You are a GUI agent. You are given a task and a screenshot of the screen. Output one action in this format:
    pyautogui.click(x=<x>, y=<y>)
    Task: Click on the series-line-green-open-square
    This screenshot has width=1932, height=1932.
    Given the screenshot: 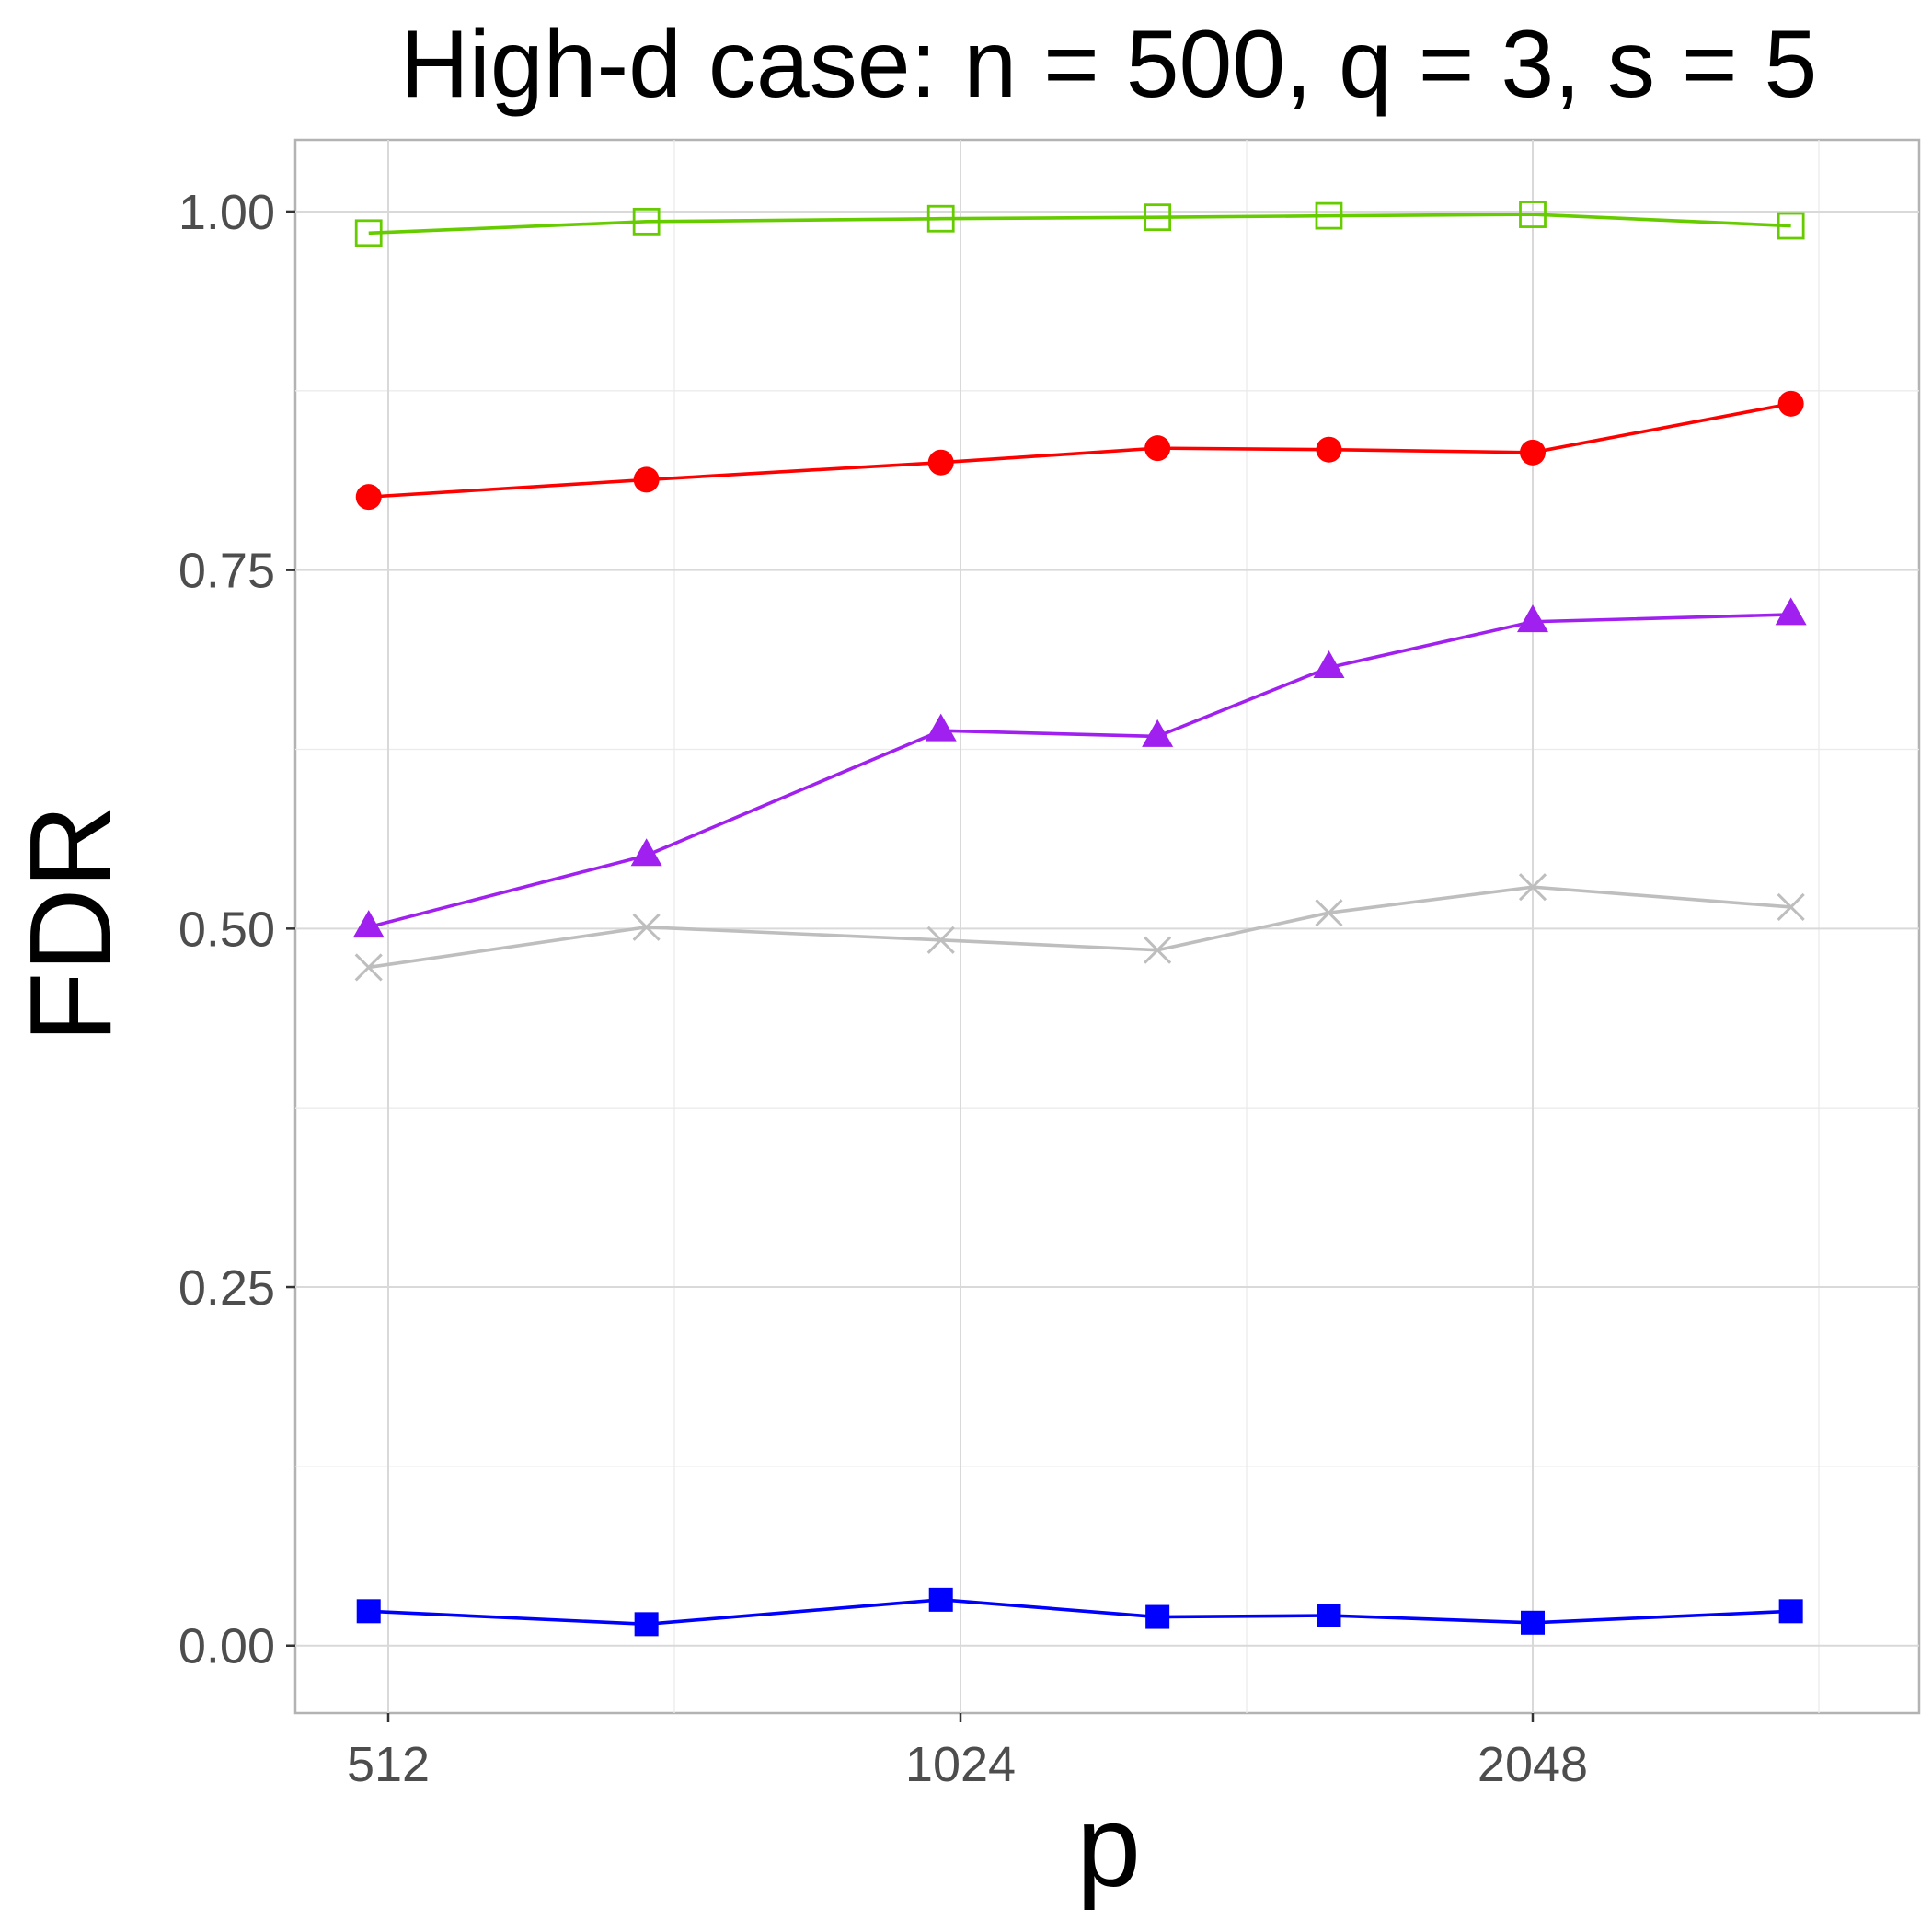 What is the action you would take?
    pyautogui.click(x=1079, y=224)
    